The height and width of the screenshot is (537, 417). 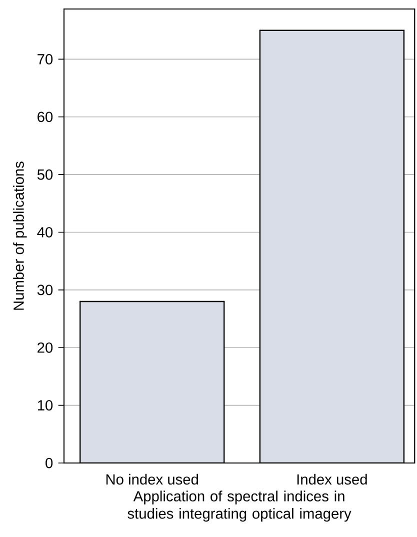 I want to click on x-axis-title: Application of spectral indices in studies integrating optical imagery, so click(x=240, y=506).